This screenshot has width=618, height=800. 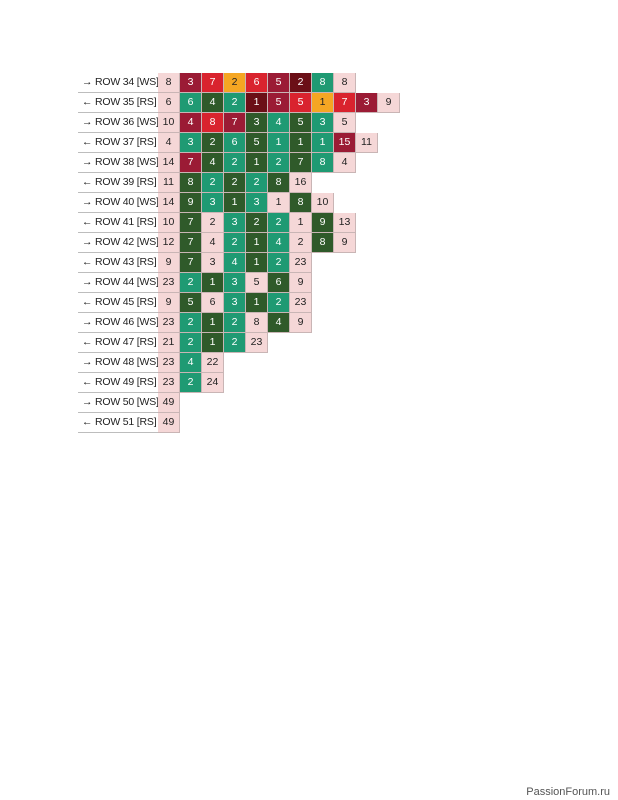 I want to click on chart-row: → ROW 42 [WS] 12 7 4 2 1 4 2 8 9, so click(x=239, y=243).